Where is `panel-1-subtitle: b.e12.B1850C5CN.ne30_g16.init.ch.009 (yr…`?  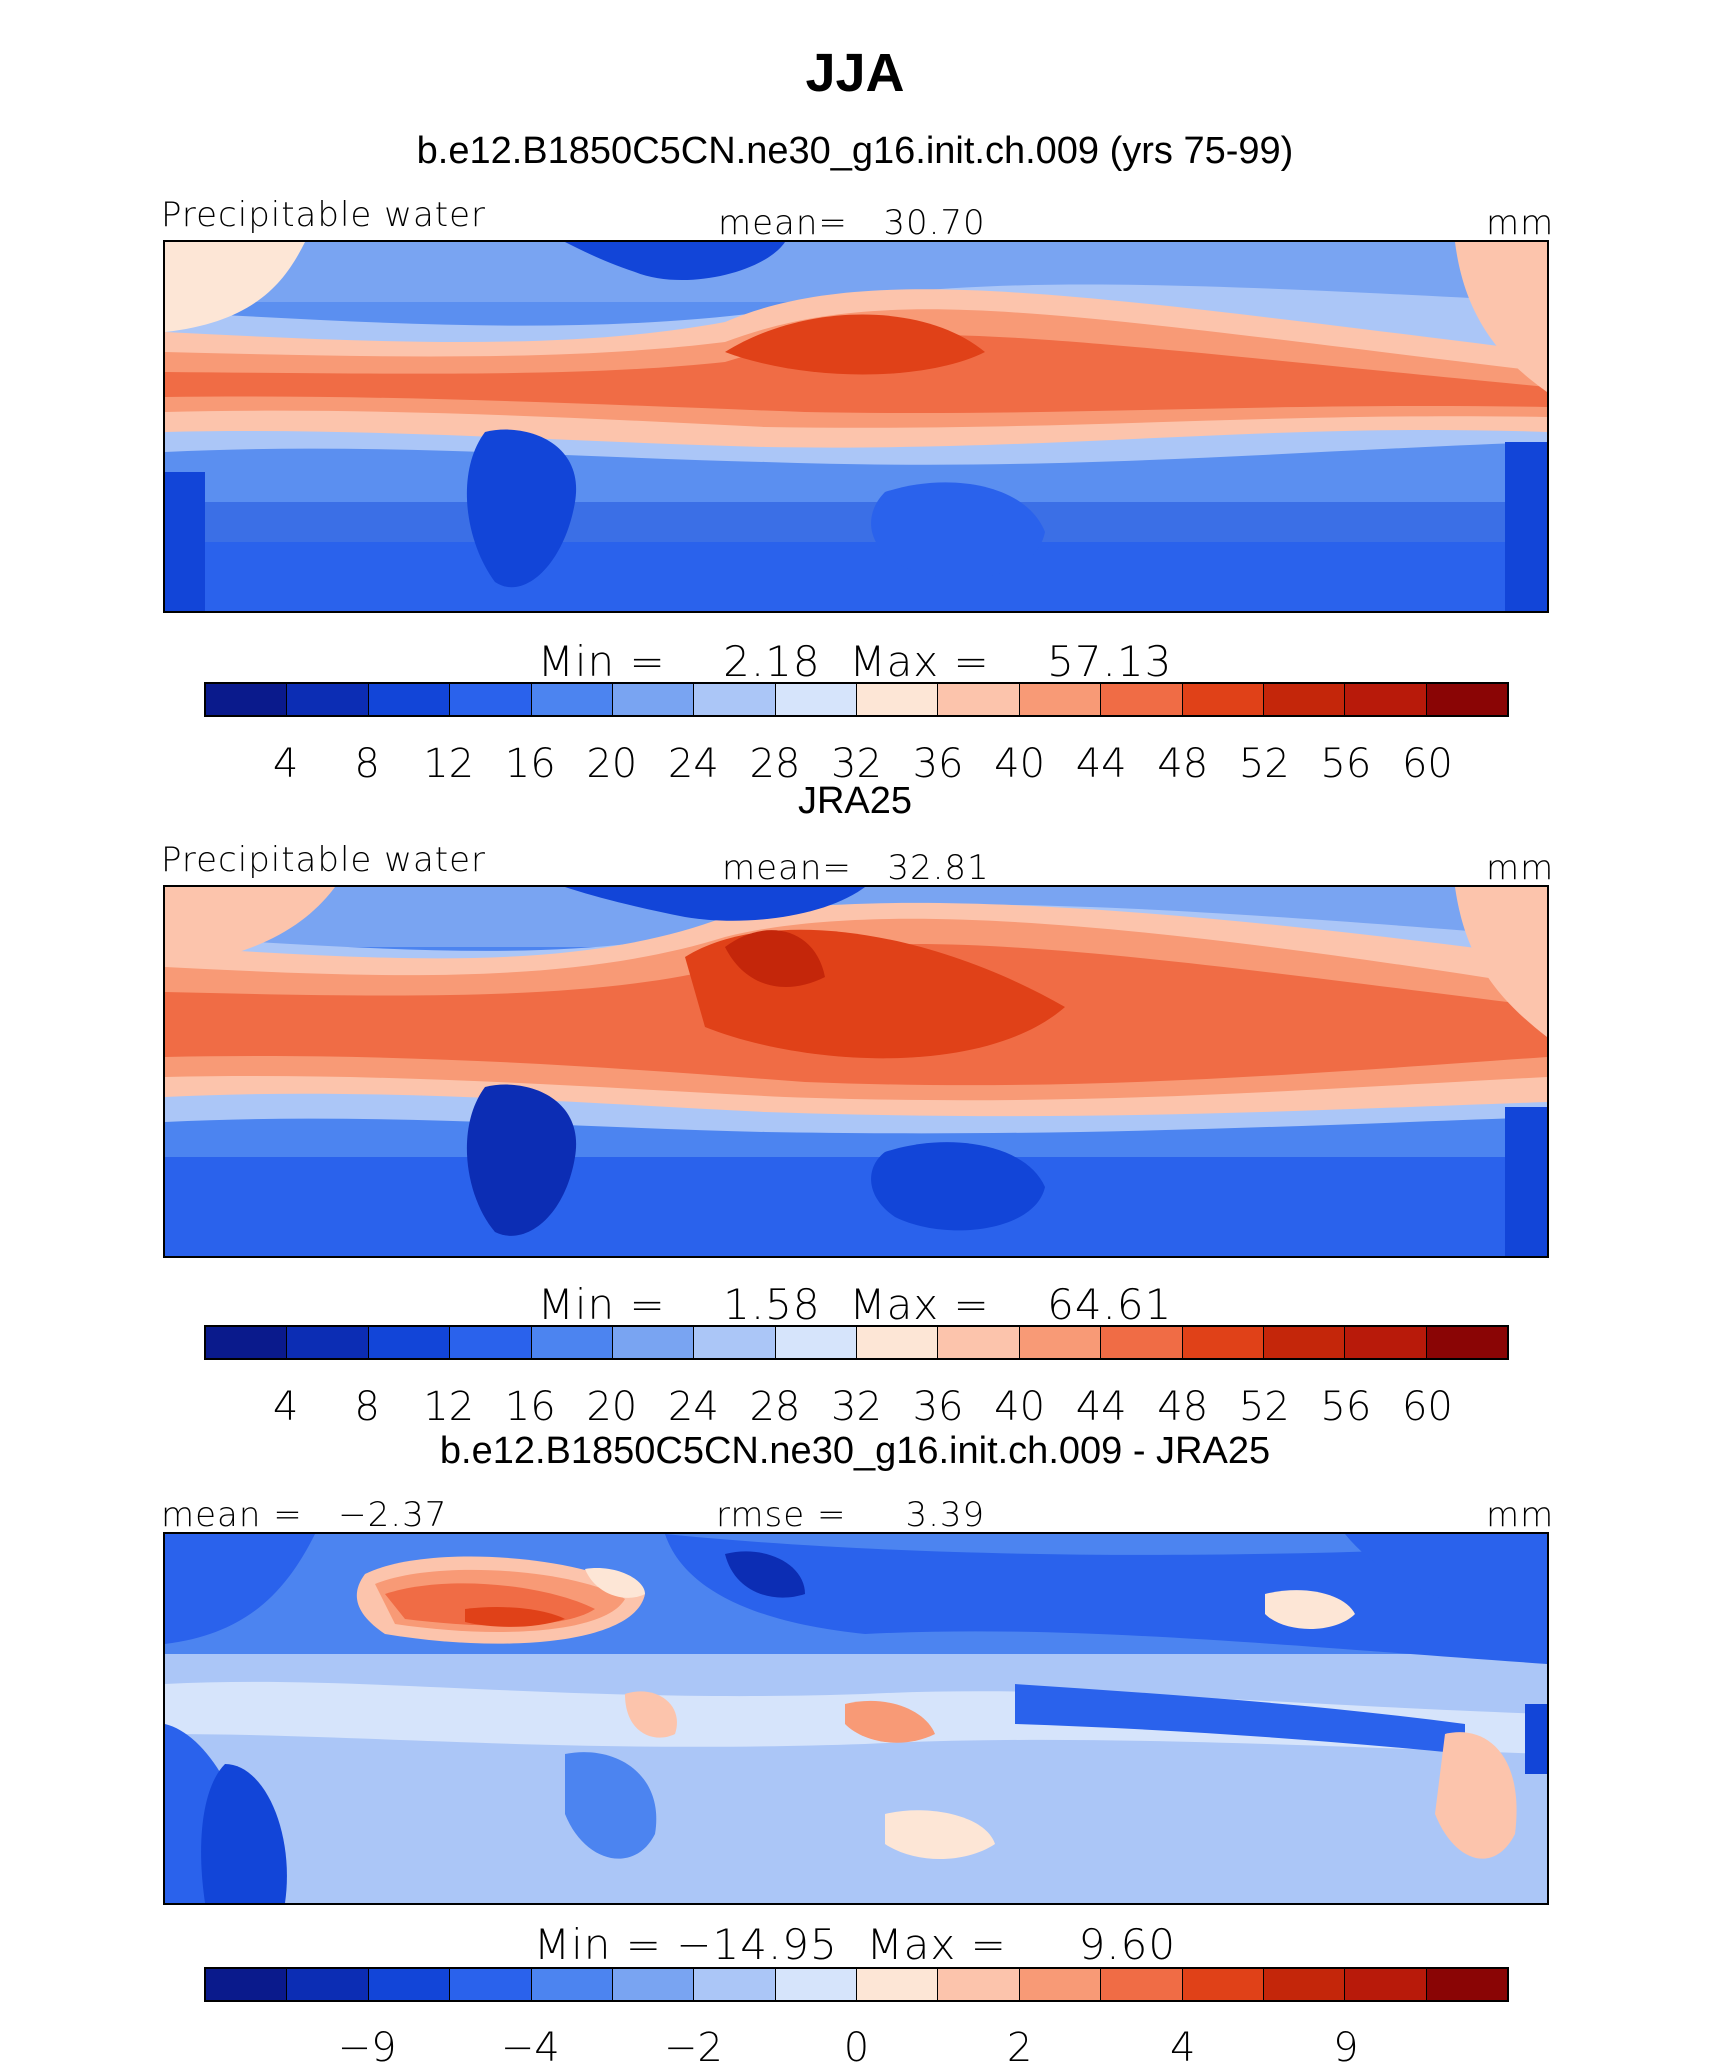
panel-1-subtitle: b.e12.B1850C5CN.ne30_g16.init.ch.009 (yr… is located at coordinates (855, 151).